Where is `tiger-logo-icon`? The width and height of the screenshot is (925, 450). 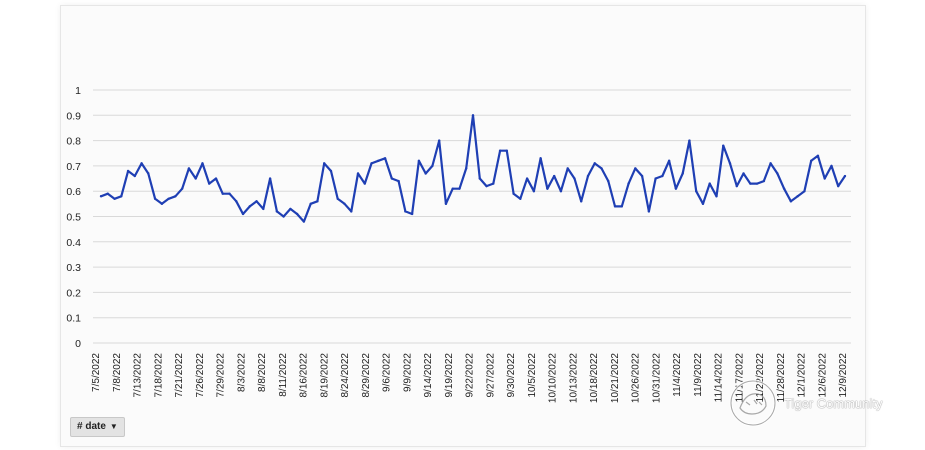
tiger-logo-icon is located at coordinates (753, 403).